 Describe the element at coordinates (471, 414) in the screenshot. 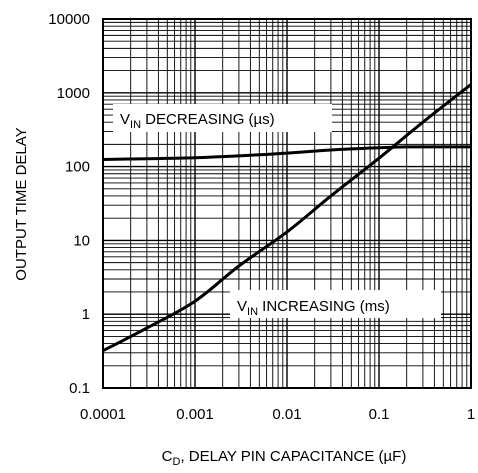

I see `x-tick-label: 1` at that location.